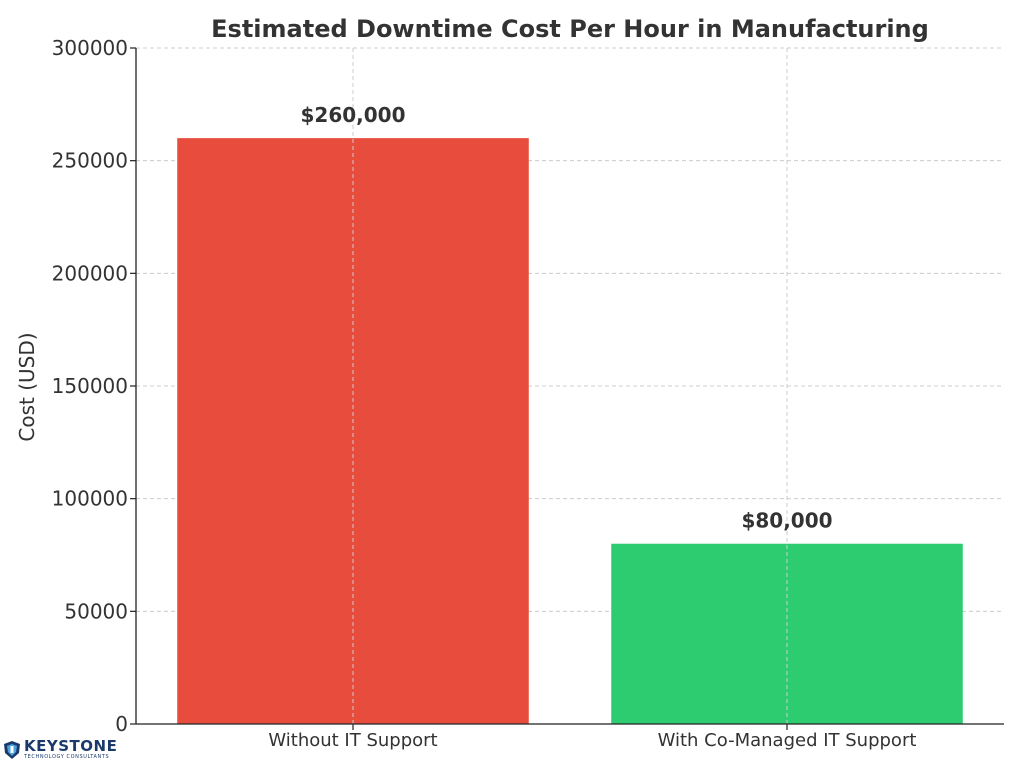 The image size is (1024, 768). Describe the element at coordinates (352, 115) in the screenshot. I see `data-label: $260,000` at that location.